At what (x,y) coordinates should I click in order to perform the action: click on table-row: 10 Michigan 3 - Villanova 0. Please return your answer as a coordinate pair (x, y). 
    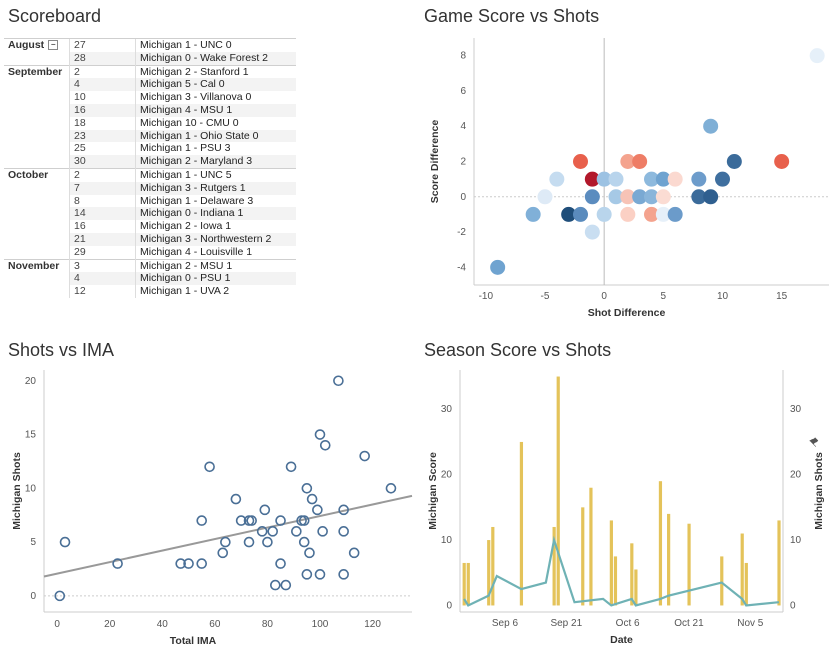
    Looking at the image, I should click on (150, 97).